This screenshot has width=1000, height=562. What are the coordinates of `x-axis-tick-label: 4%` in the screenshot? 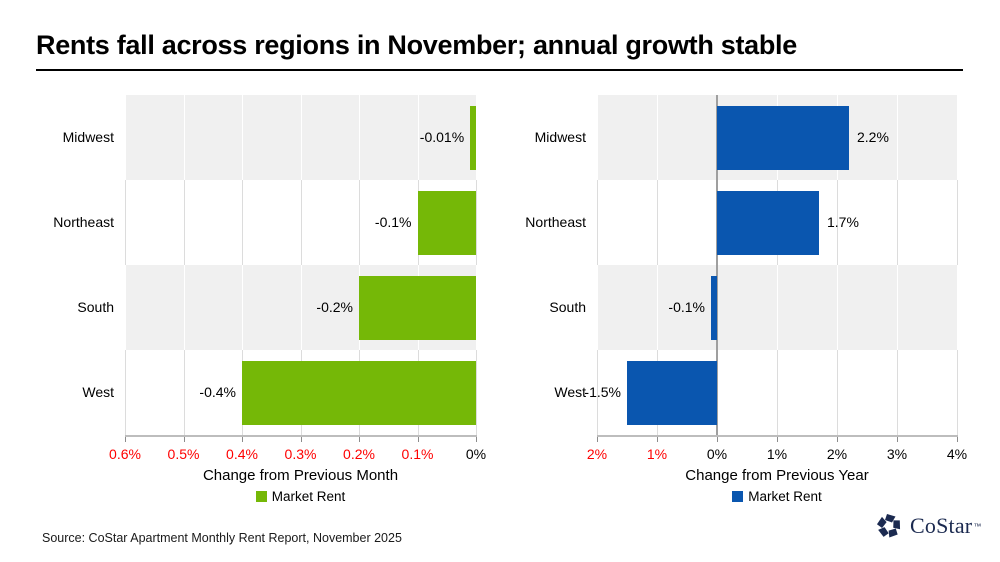 It's located at (957, 454).